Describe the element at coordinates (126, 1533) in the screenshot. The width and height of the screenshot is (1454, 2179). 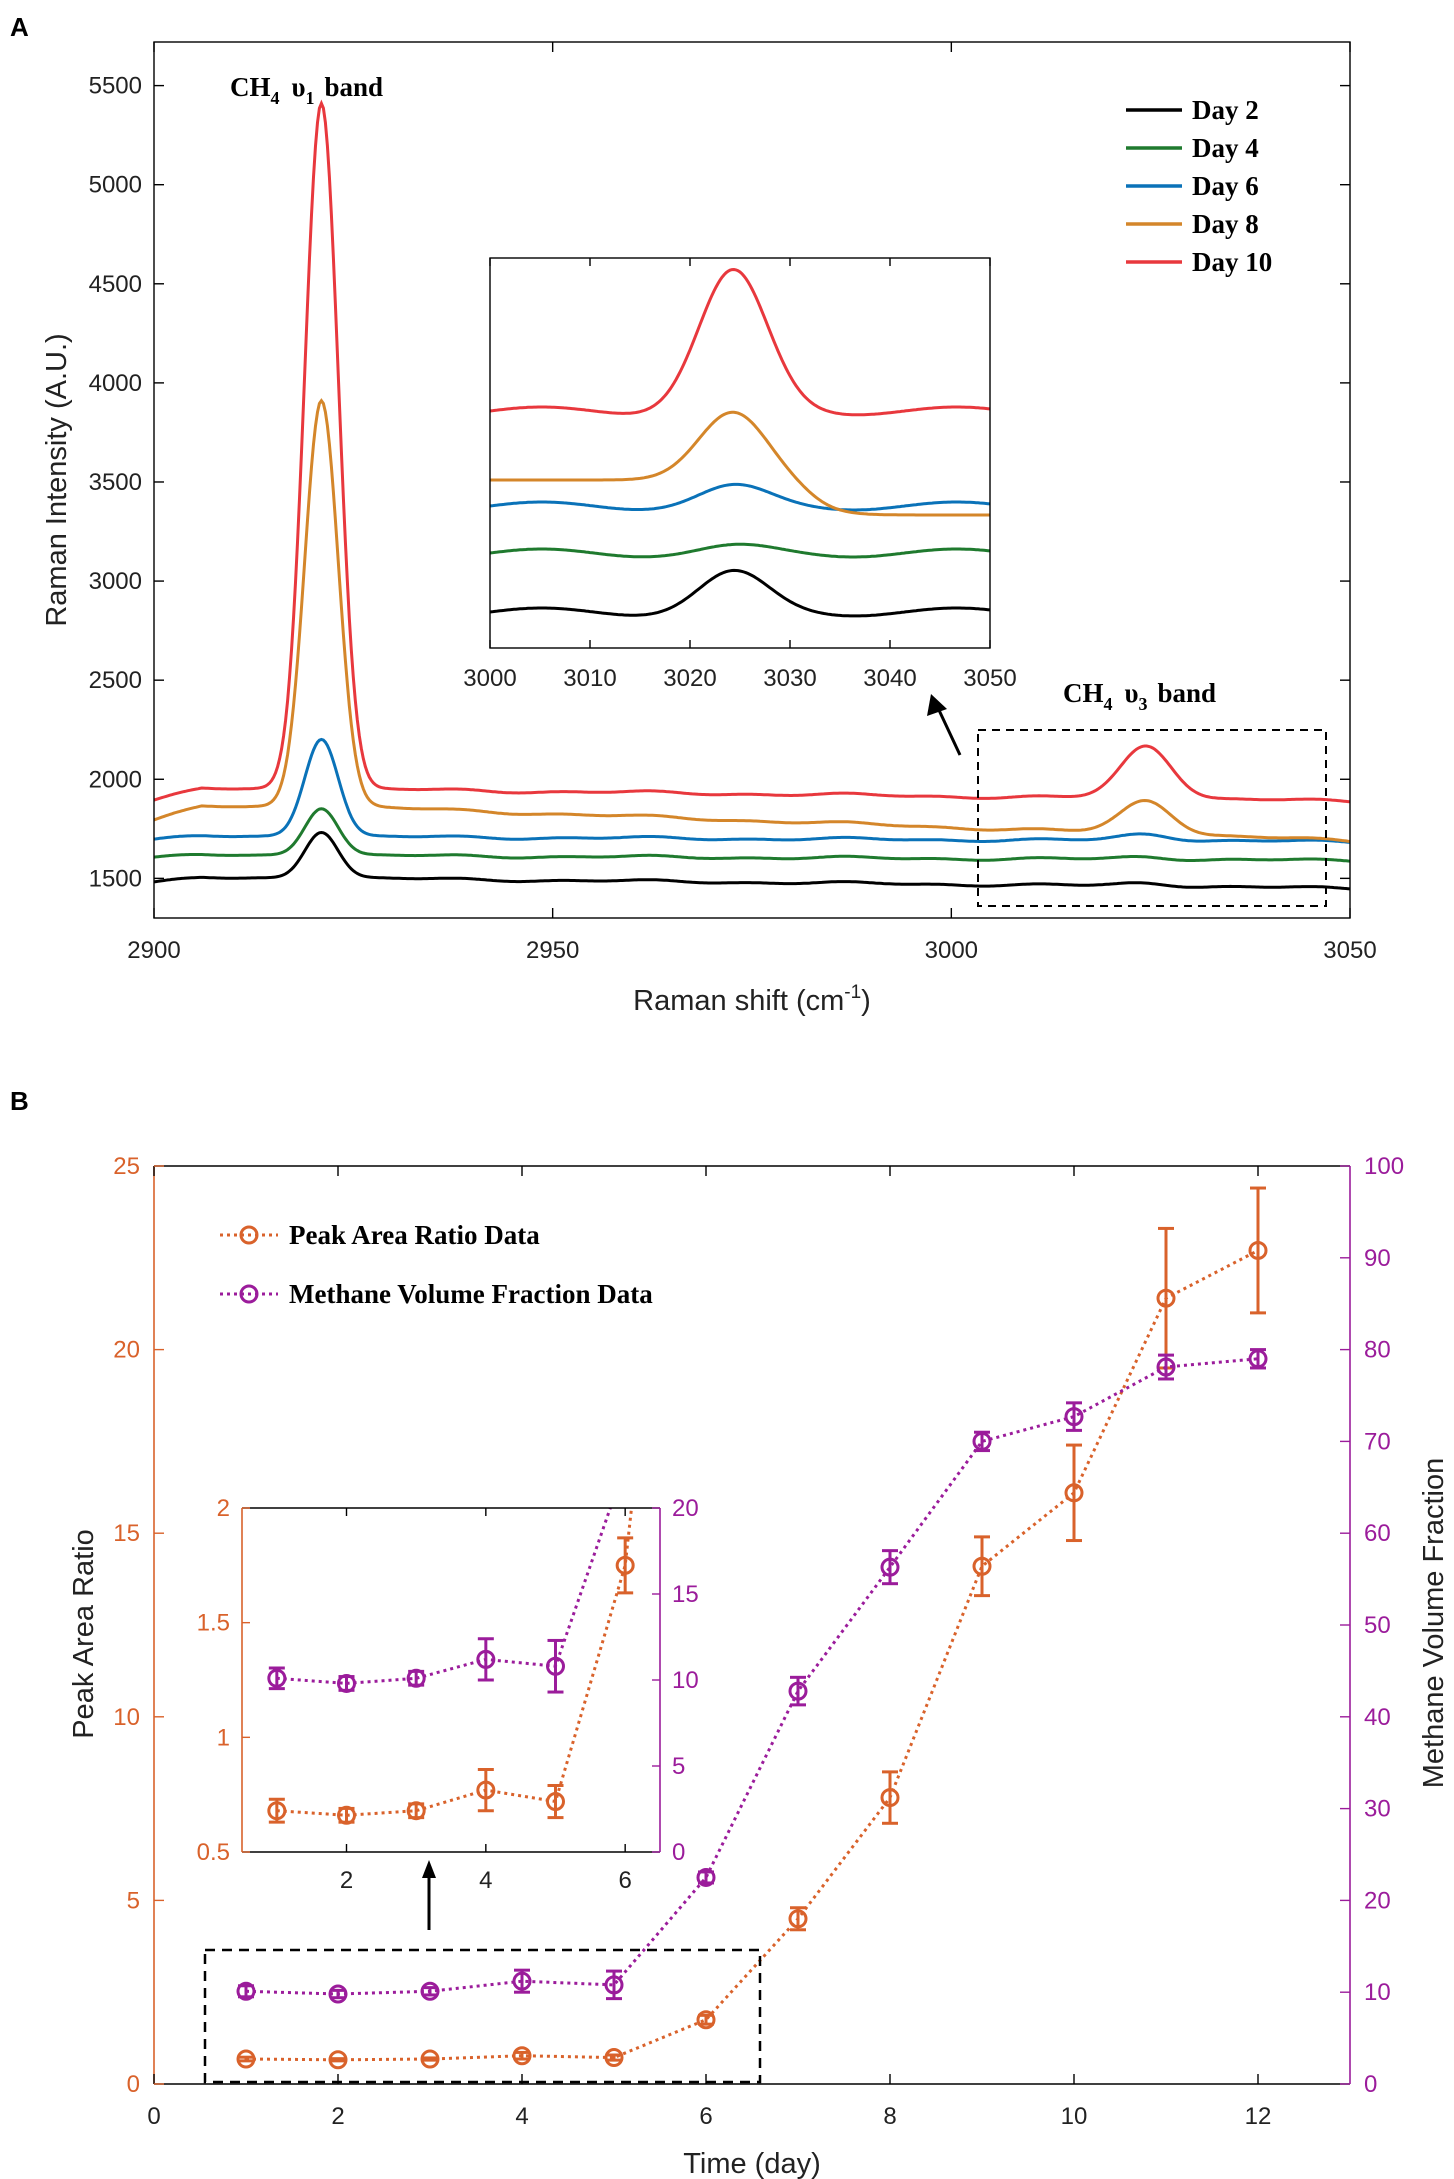
I see `panel-b-ytick-left-label: 15` at that location.